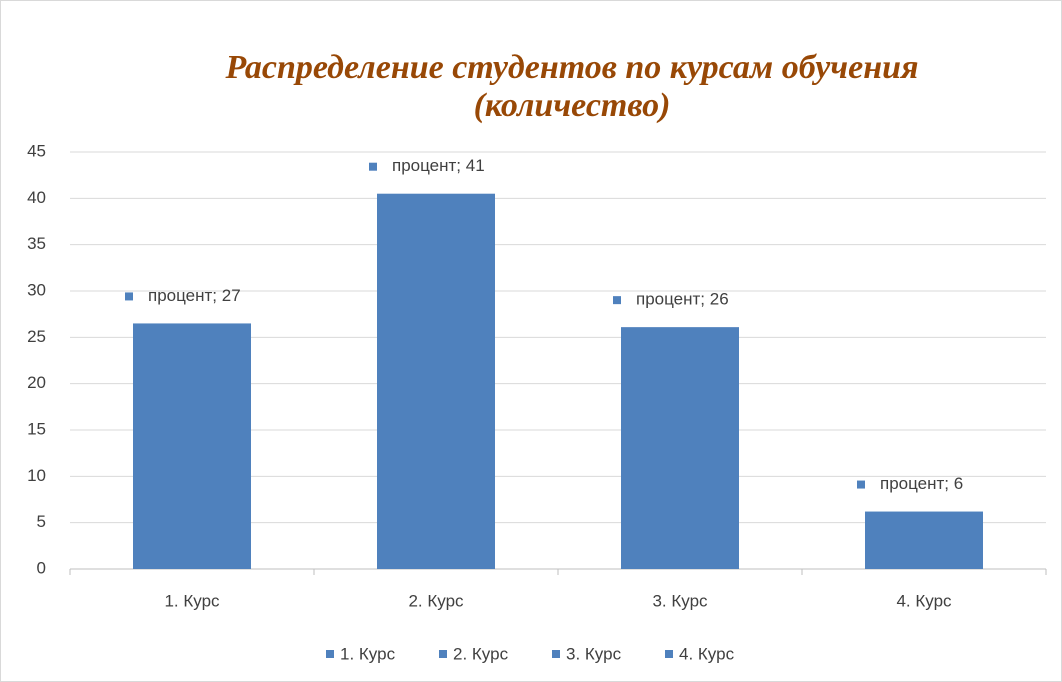 Image resolution: width=1062 pixels, height=682 pixels. I want to click on y-tick-label: 25, so click(36, 336).